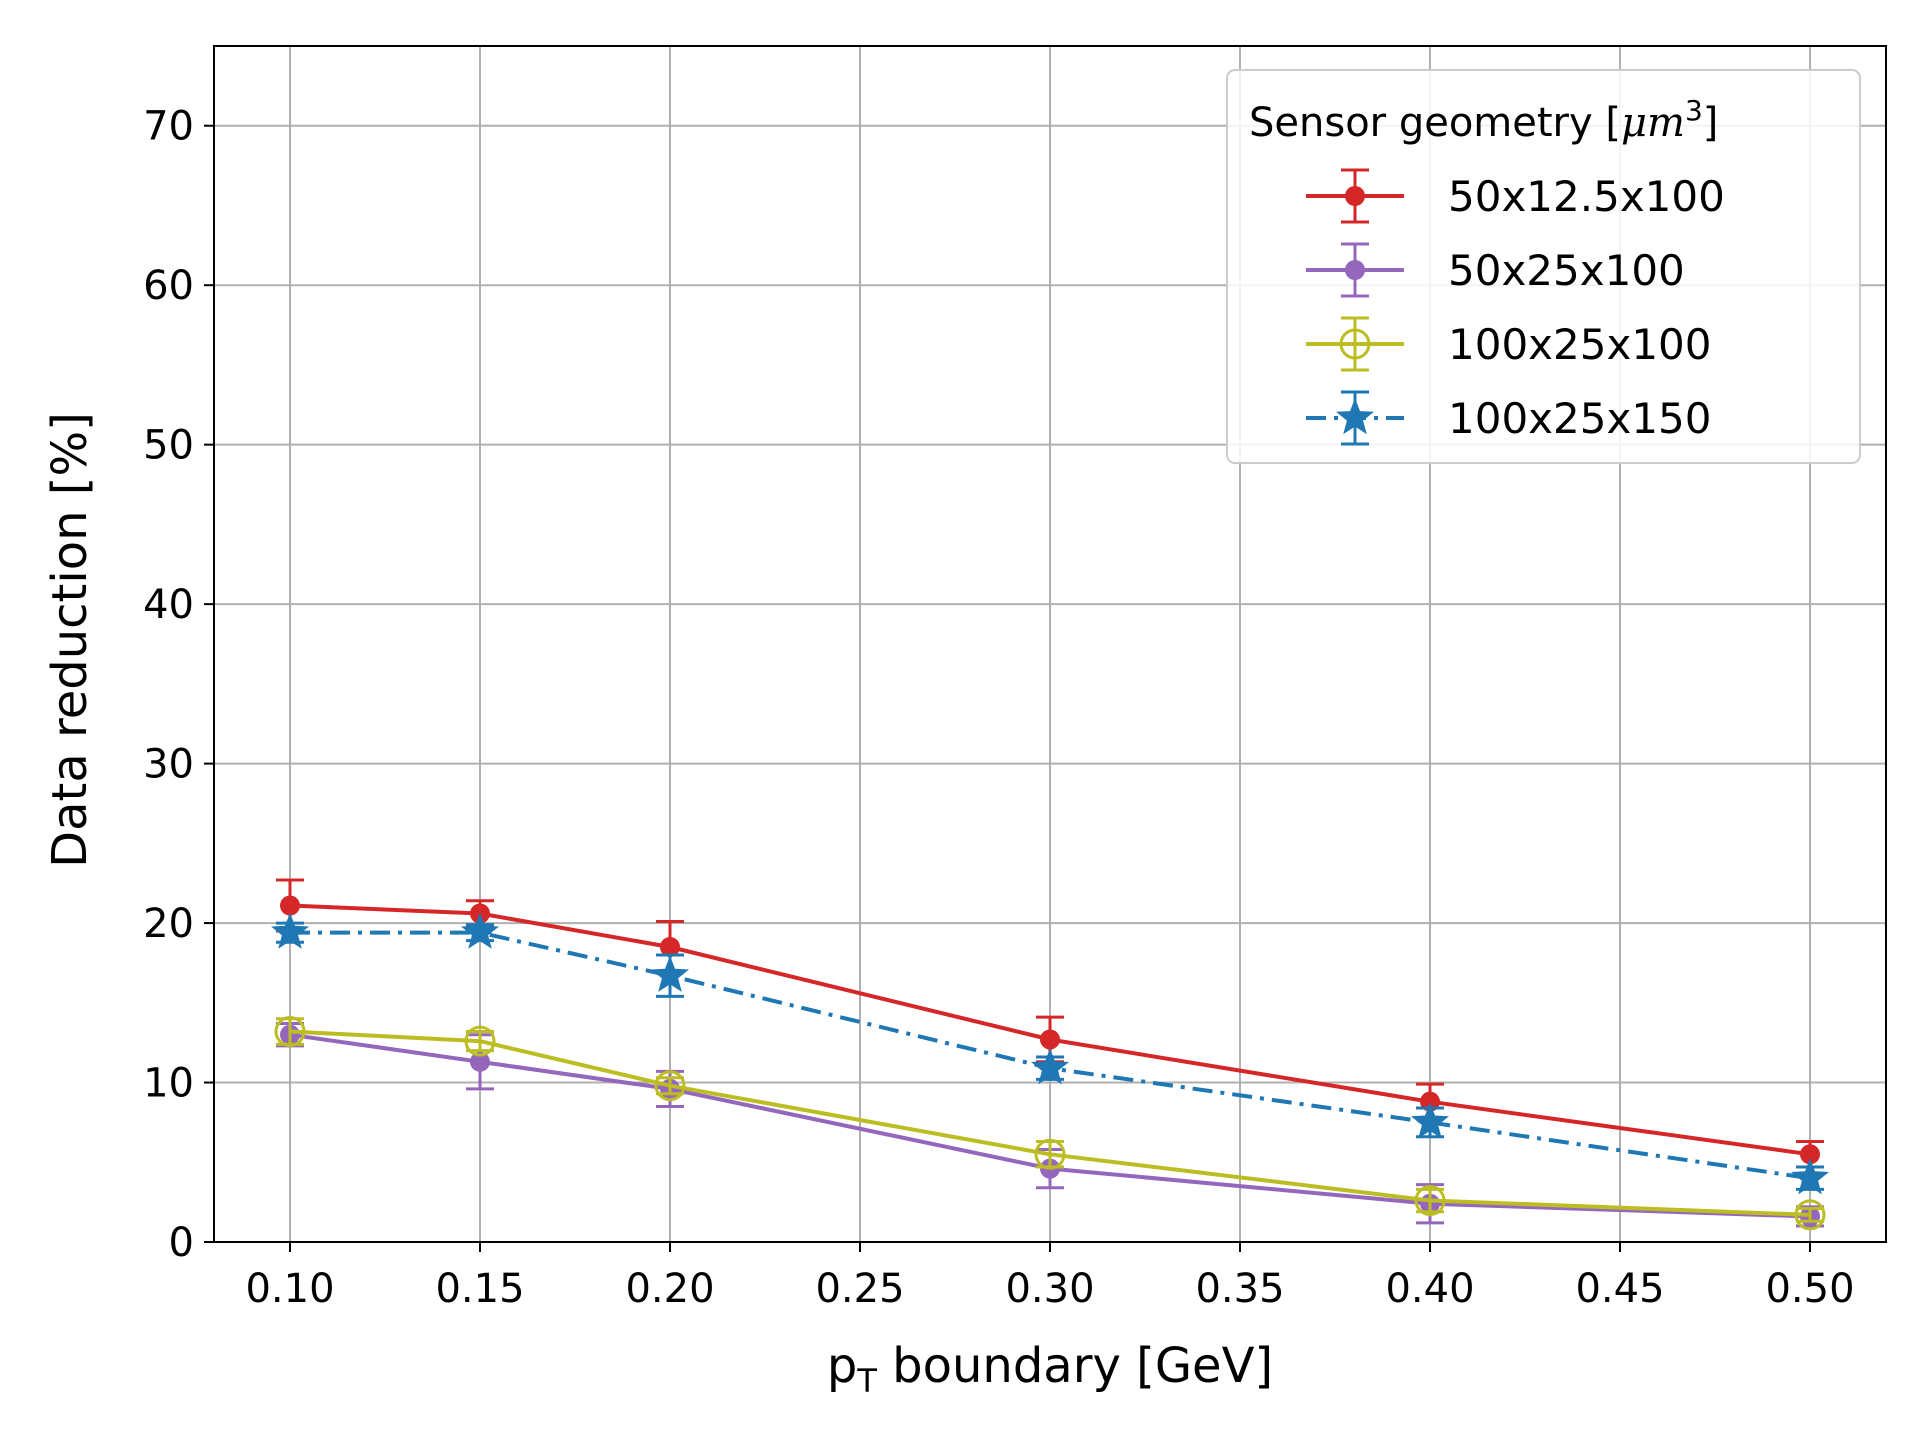  I want to click on legend-entry: 50x12.5x100, so click(1515, 196).